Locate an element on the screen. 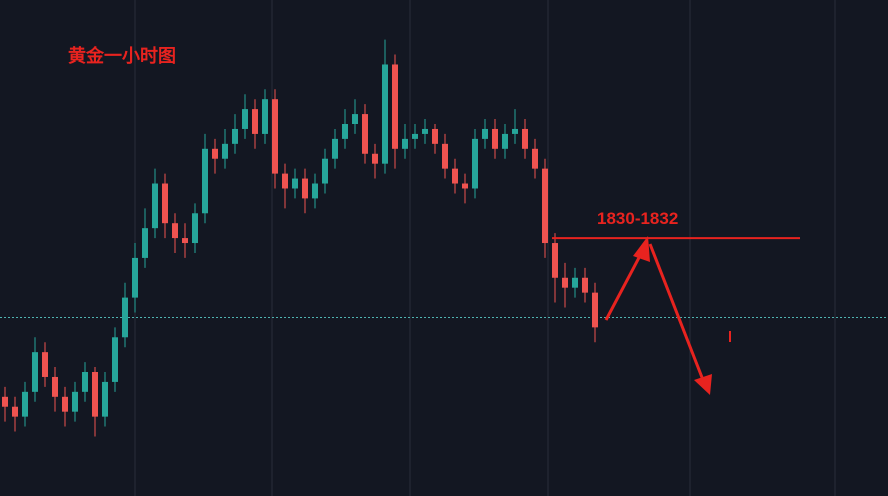 The image size is (888, 496). arrow-up is located at coordinates (624, 286).